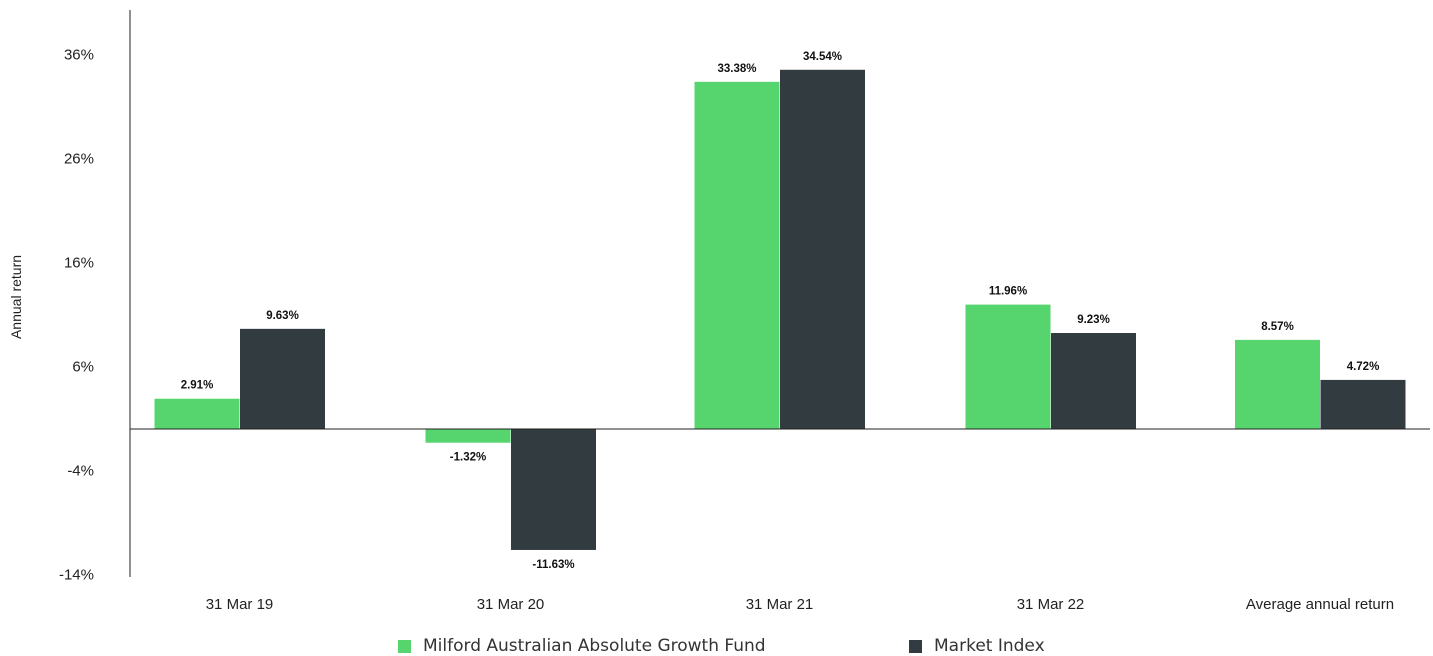 This screenshot has width=1433, height=656. I want to click on y-tick-label: -4%, so click(80, 471).